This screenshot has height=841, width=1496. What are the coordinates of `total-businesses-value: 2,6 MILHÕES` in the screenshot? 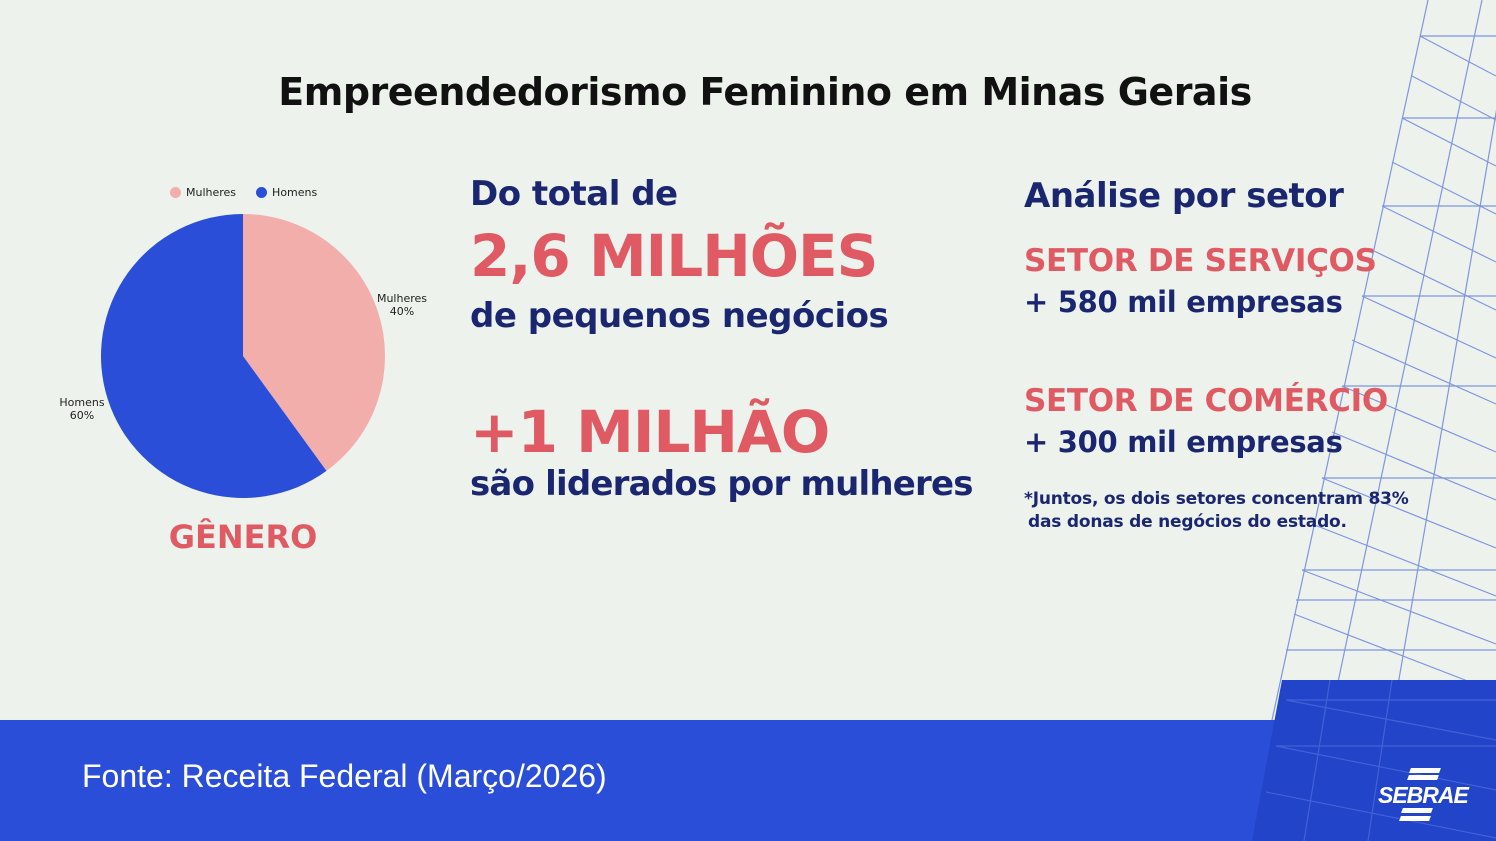 It's located at (674, 256).